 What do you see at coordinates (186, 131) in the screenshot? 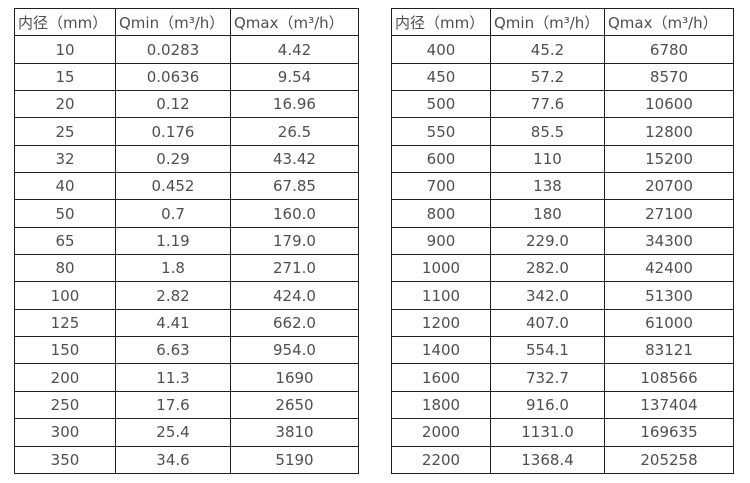
I see `table-row: 25 0.176 26.5` at bounding box center [186, 131].